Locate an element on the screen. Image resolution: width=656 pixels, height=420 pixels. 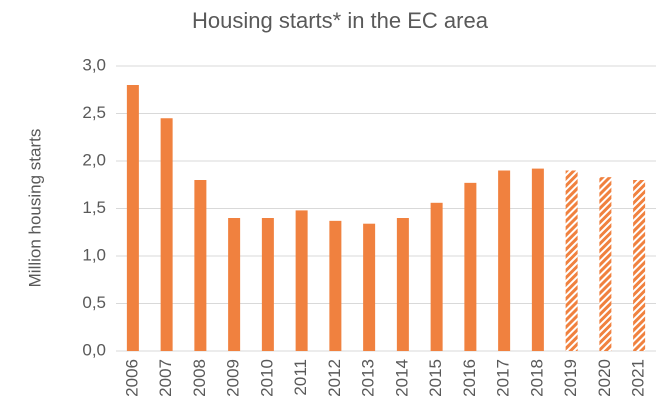
x-tick-label: 2013 is located at coordinates (368, 378).